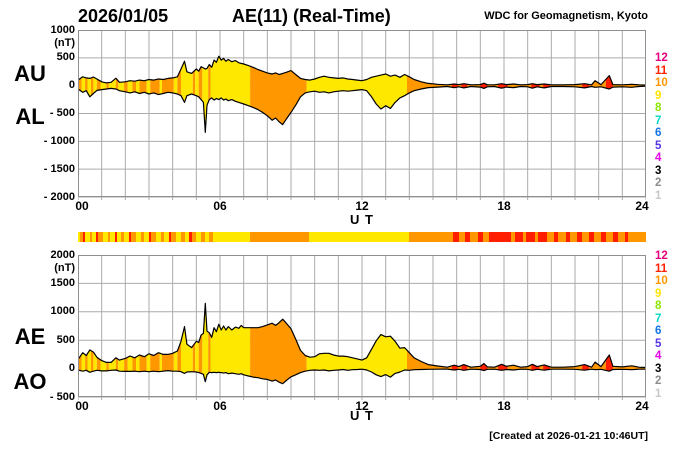  What do you see at coordinates (62, 396) in the screenshot?
I see `y-tick-label: - 500` at bounding box center [62, 396].